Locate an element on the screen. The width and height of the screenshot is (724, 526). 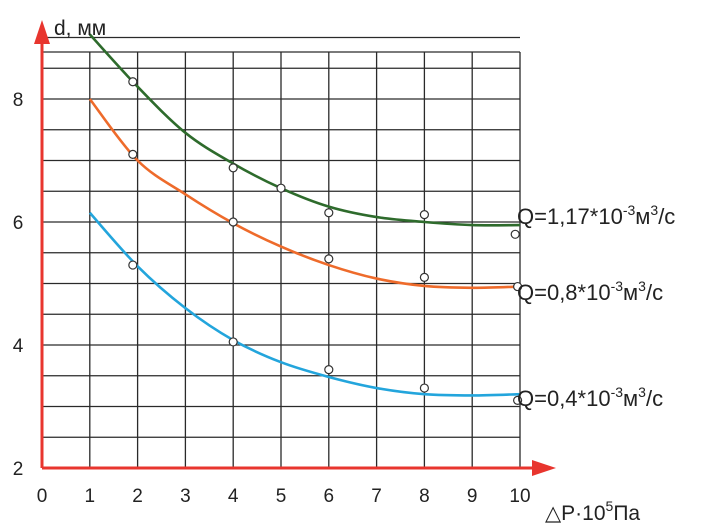
x-axis-label-exponent: 5 is located at coordinates (610, 506).